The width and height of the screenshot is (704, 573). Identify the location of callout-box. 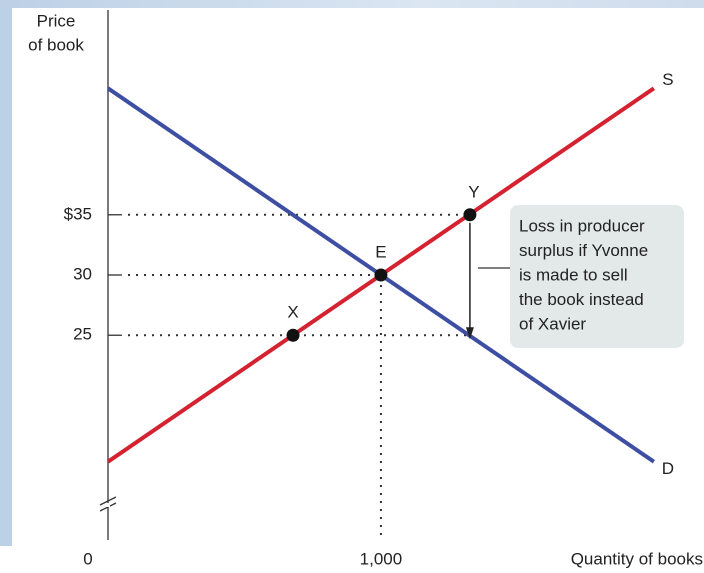
(597, 276).